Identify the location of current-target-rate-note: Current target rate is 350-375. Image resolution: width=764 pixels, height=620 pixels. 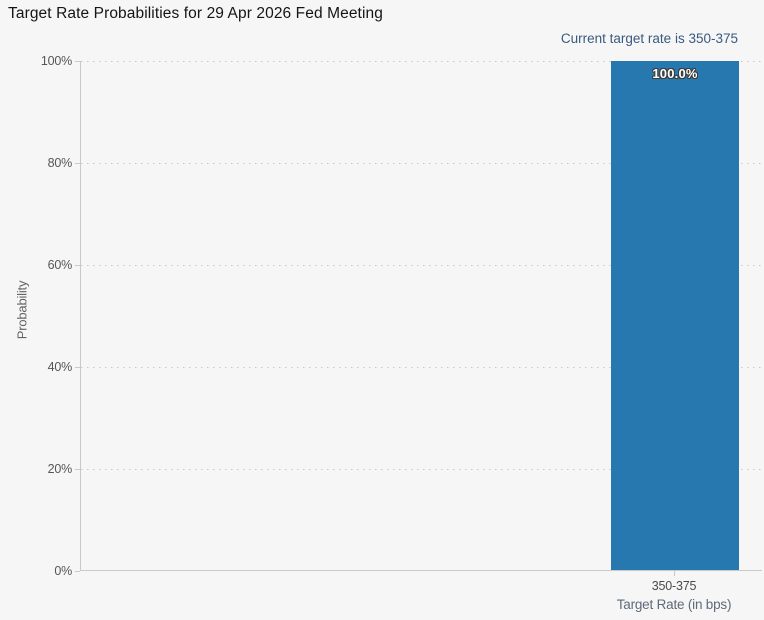
(649, 38).